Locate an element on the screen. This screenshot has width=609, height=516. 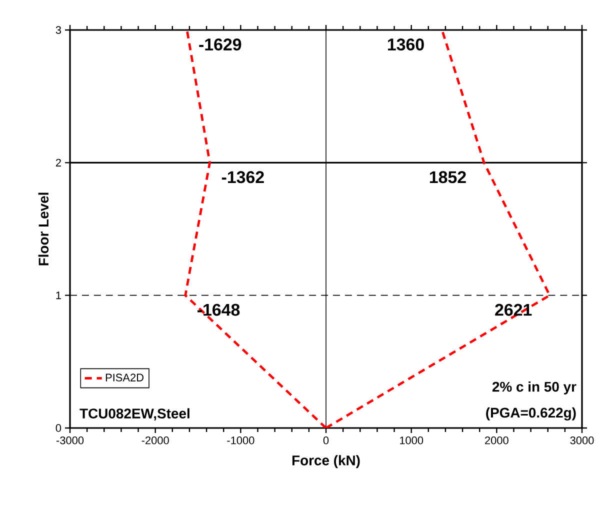
annotation: -1629 is located at coordinates (220, 44).